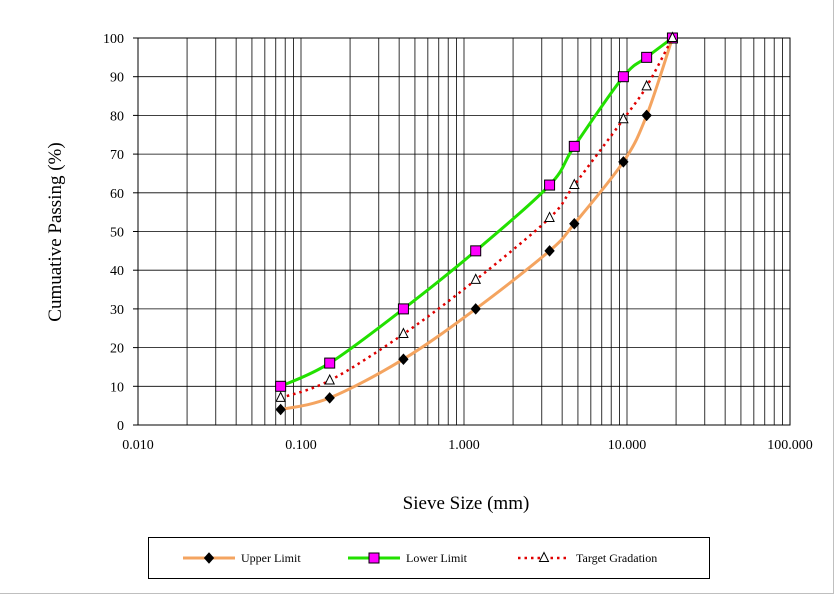 The image size is (837, 596). Describe the element at coordinates (113, 39) in the screenshot. I see `y-tick-label: 100` at that location.